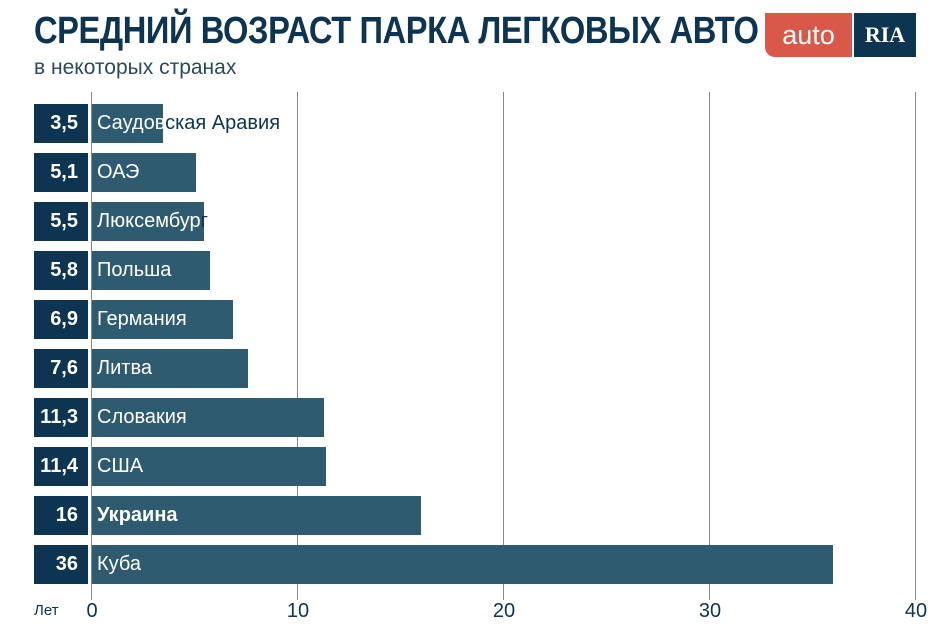  Describe the element at coordinates (135, 67) in the screenshot. I see `chart-subtitle: в некоторых странах` at that location.